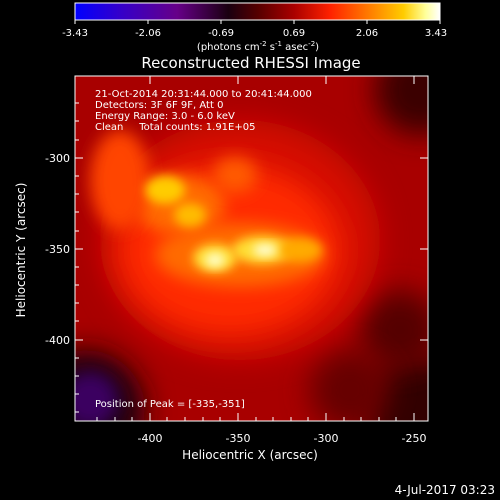 The width and height of the screenshot is (500, 500). Describe the element at coordinates (258, 46) in the screenshot. I see `colorbar-units: (photons cm-2 s-1 asec-2)` at that location.